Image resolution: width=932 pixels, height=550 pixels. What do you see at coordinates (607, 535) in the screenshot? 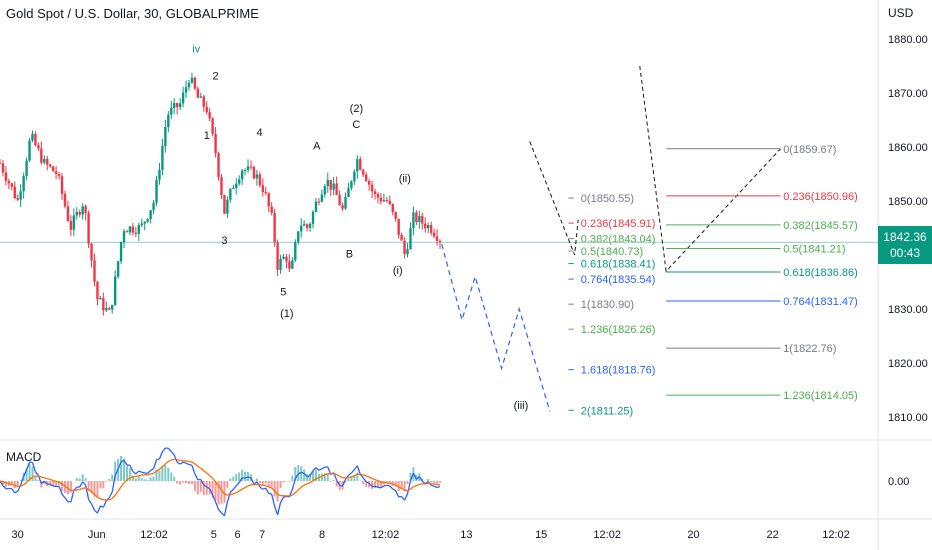
I see `x-tick-label: 12:02` at bounding box center [607, 535].